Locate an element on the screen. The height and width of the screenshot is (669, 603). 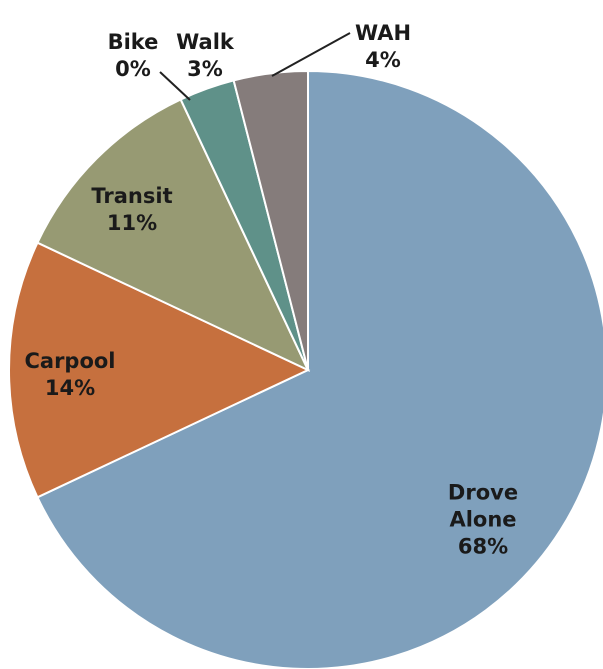
slice-label: Bike 0% is located at coordinates (133, 56).